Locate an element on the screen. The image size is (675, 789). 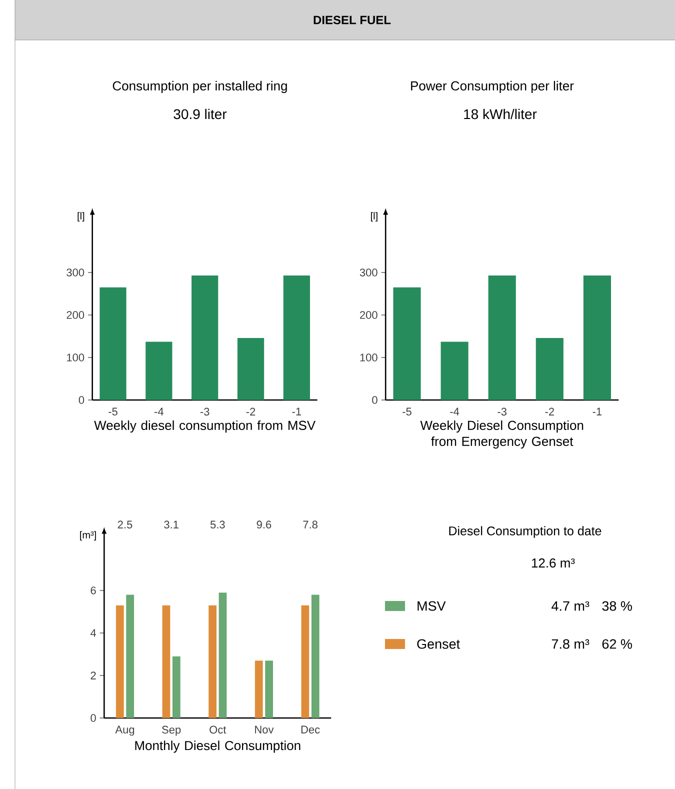
text: Power Consumption per liter is located at coordinates (492, 87).